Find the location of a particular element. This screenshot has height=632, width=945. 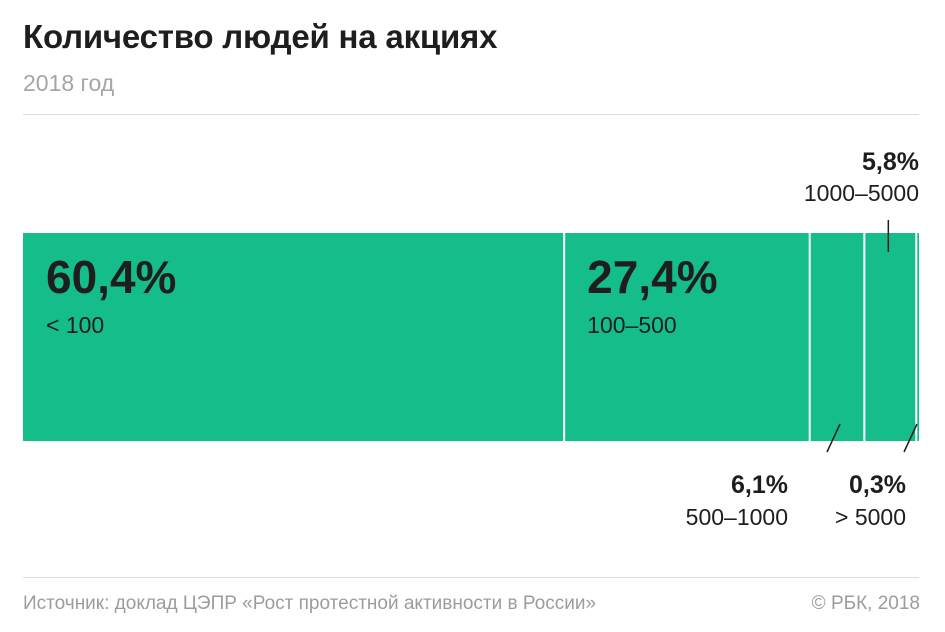

value-label-4: 5,8% is located at coordinates (890, 162).